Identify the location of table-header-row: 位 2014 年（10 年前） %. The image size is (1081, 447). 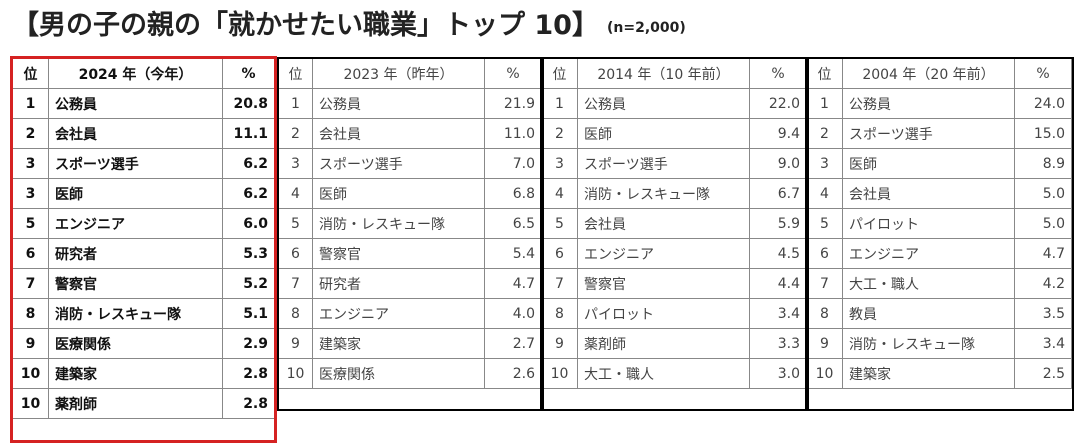
(674, 73).